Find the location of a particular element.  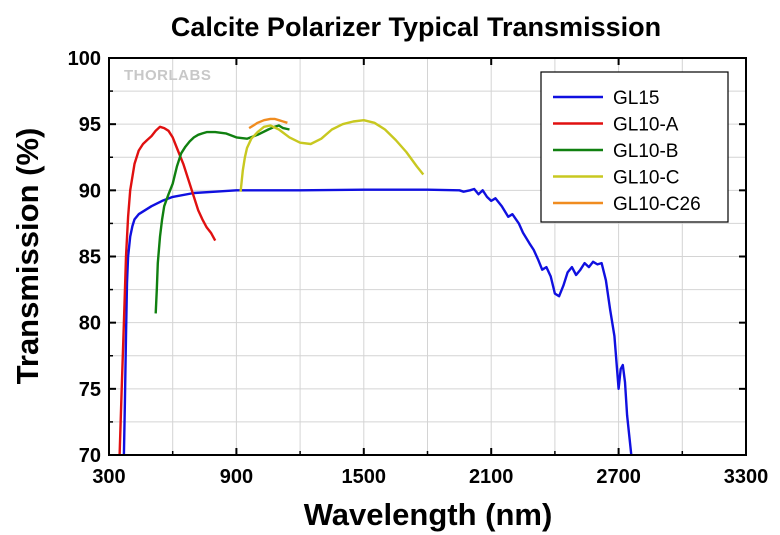

x-tick-label: 900 is located at coordinates (236, 477).